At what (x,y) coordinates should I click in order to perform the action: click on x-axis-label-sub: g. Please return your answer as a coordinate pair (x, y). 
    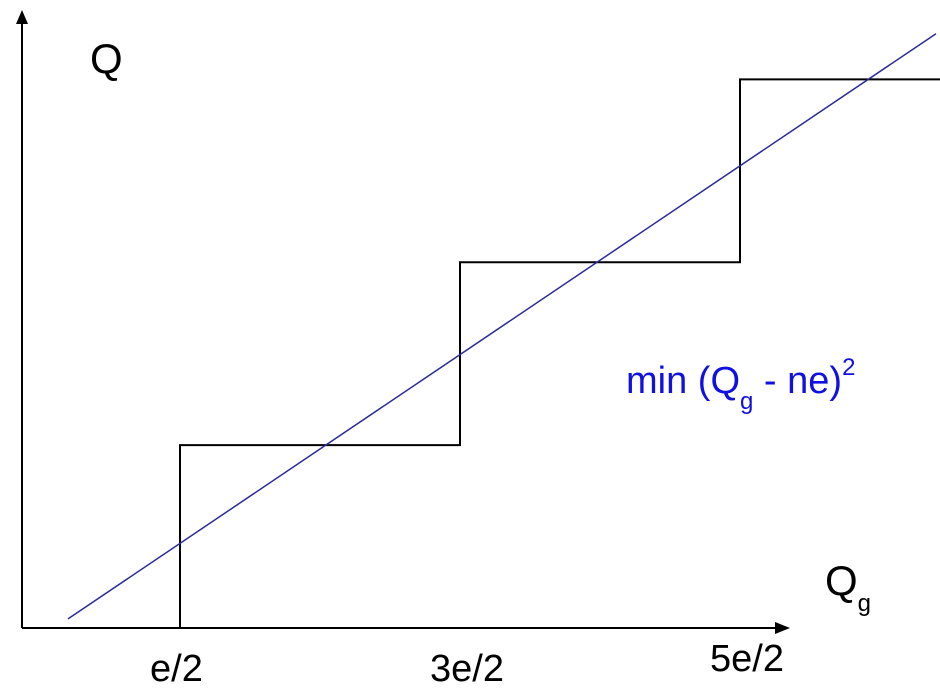
    Looking at the image, I should click on (864, 603).